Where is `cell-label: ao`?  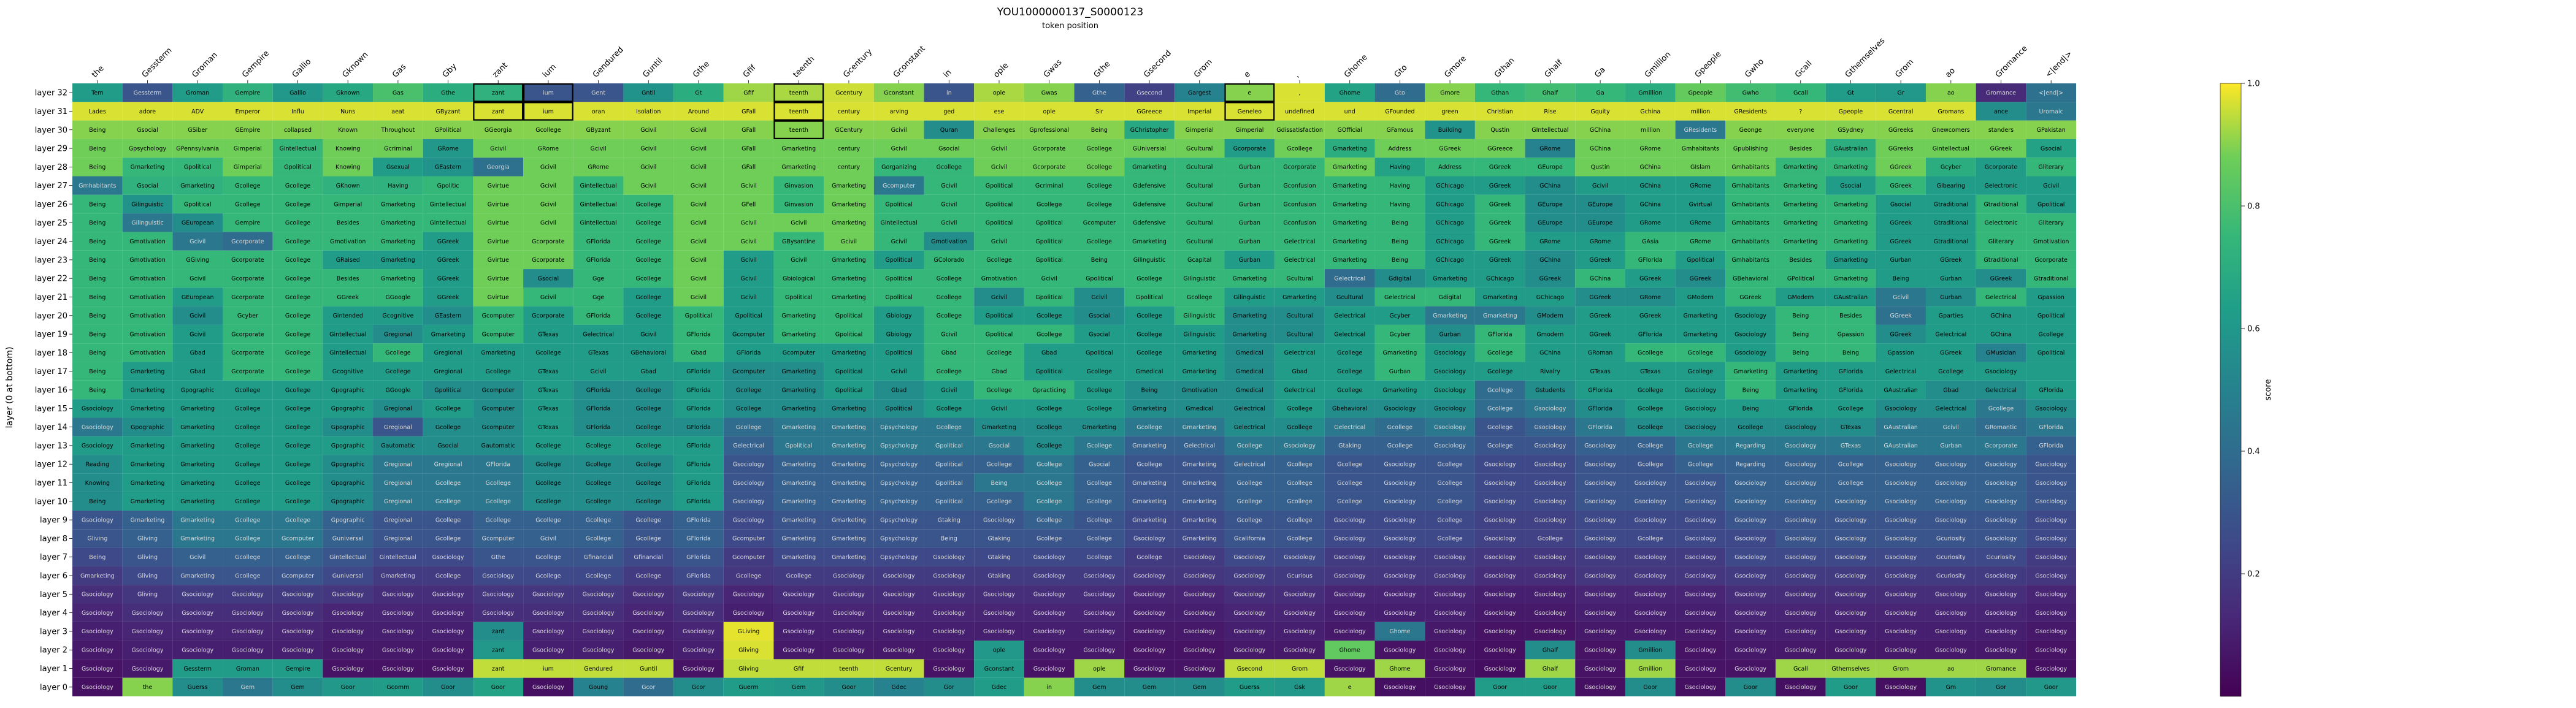 cell-label: ao is located at coordinates (1951, 92).